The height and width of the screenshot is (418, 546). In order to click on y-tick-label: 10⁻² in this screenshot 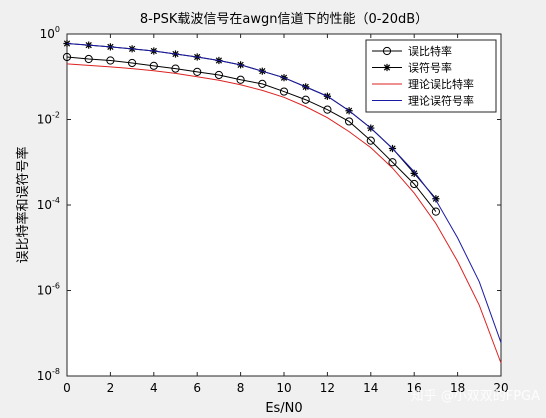, I will do `click(48, 119)`.